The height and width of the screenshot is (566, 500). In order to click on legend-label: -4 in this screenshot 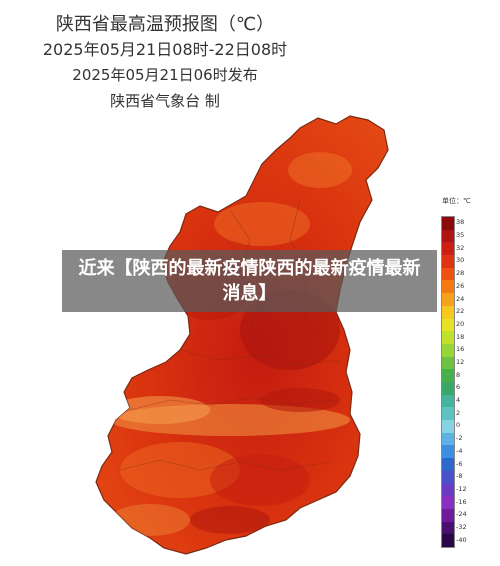, I will do `click(459, 450)`.